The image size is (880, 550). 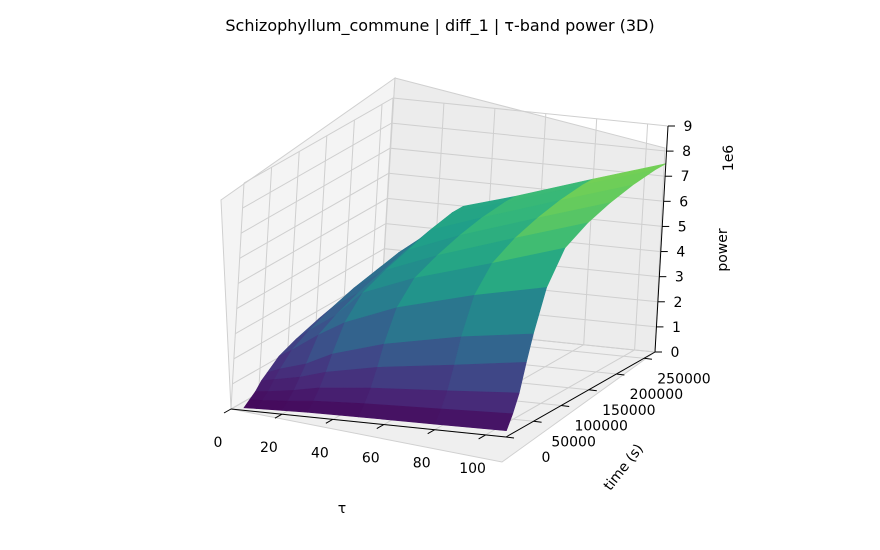 What do you see at coordinates (683, 379) in the screenshot?
I see `y-tick-label-5: 250000` at bounding box center [683, 379].